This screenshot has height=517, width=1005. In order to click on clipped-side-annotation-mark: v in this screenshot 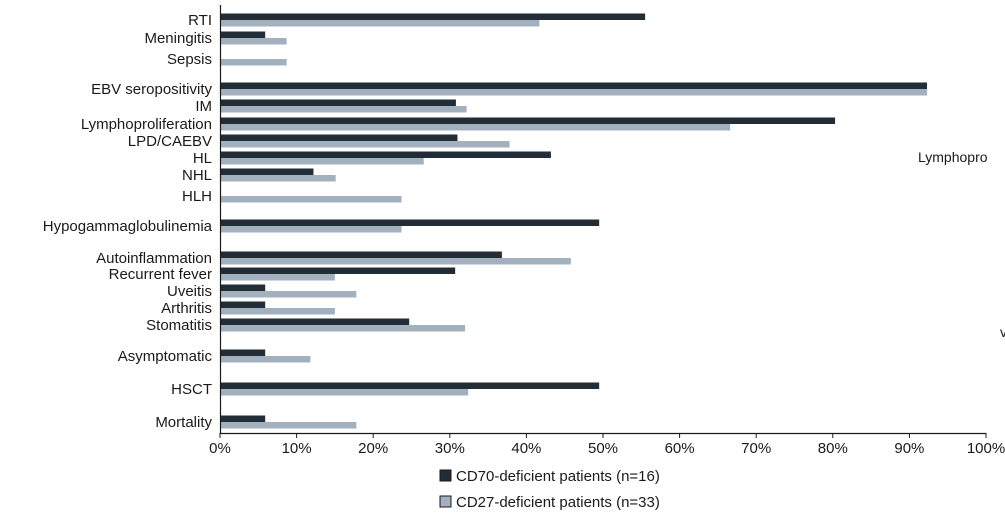, I will do `click(1002, 332)`.